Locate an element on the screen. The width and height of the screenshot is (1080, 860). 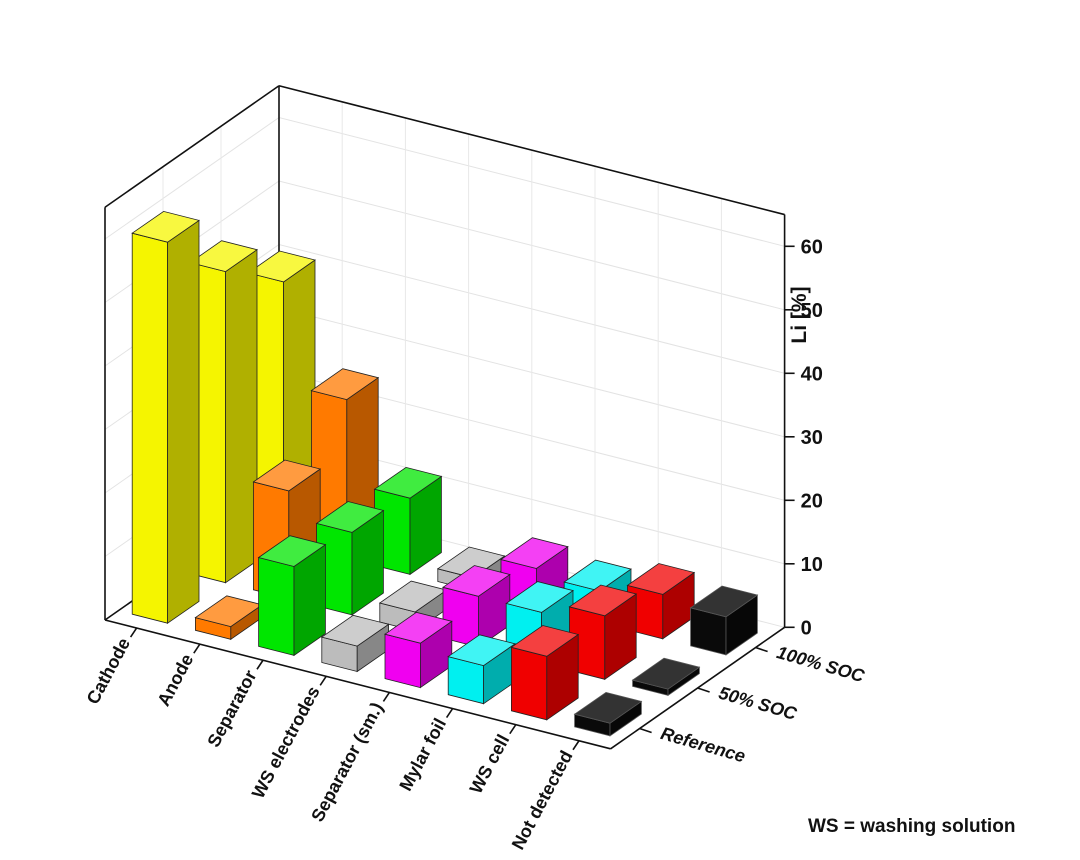
y-tick-label: 20 is located at coordinates (812, 501).